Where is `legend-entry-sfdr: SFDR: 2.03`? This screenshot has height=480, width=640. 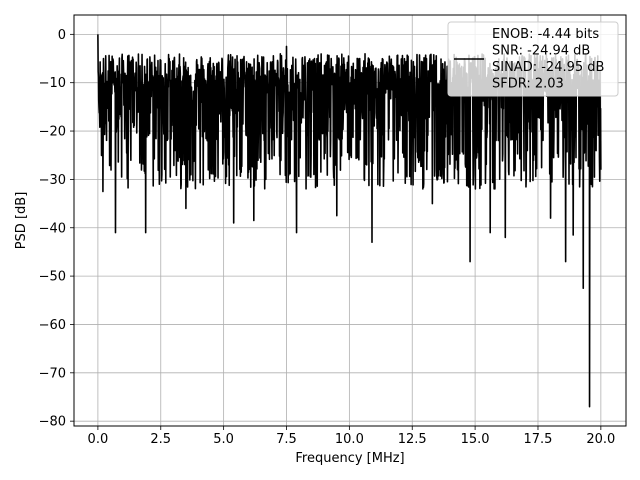
legend-entry-sfdr: SFDR: 2.03 is located at coordinates (528, 84).